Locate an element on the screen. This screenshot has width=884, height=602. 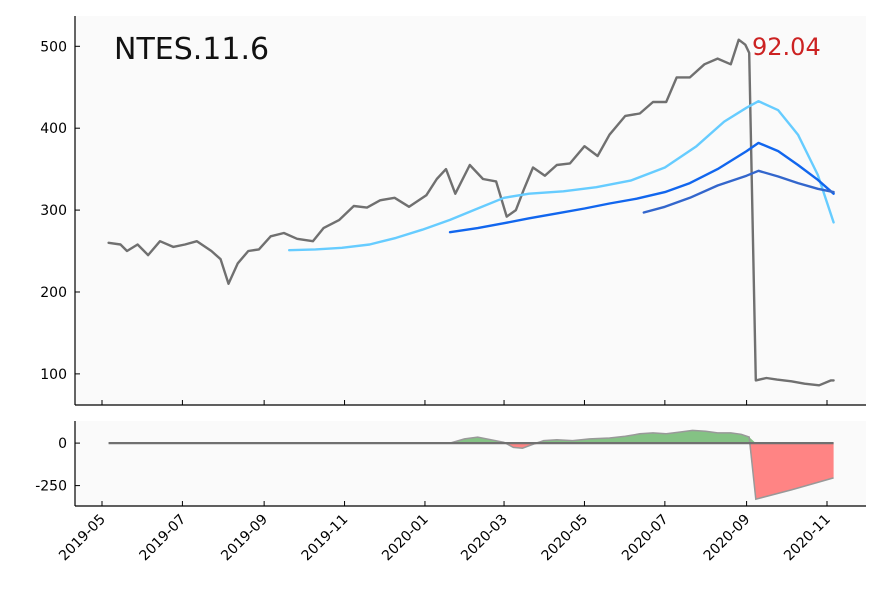
sub-series-line is located at coordinates (471, 465).